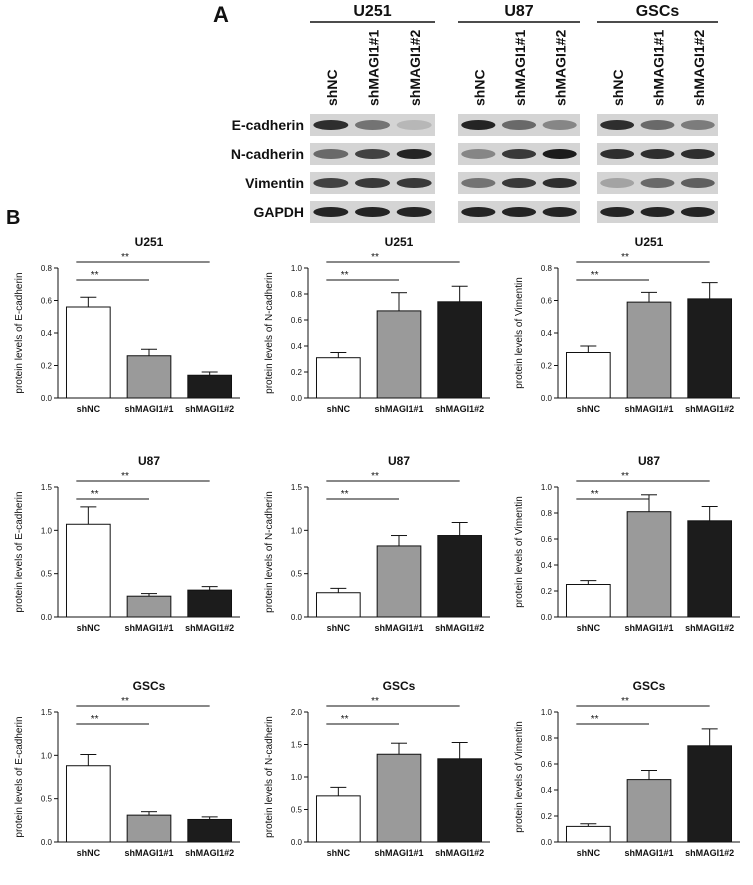 The height and width of the screenshot is (885, 753). I want to click on protein-label: N-cadherin, so click(267, 154).